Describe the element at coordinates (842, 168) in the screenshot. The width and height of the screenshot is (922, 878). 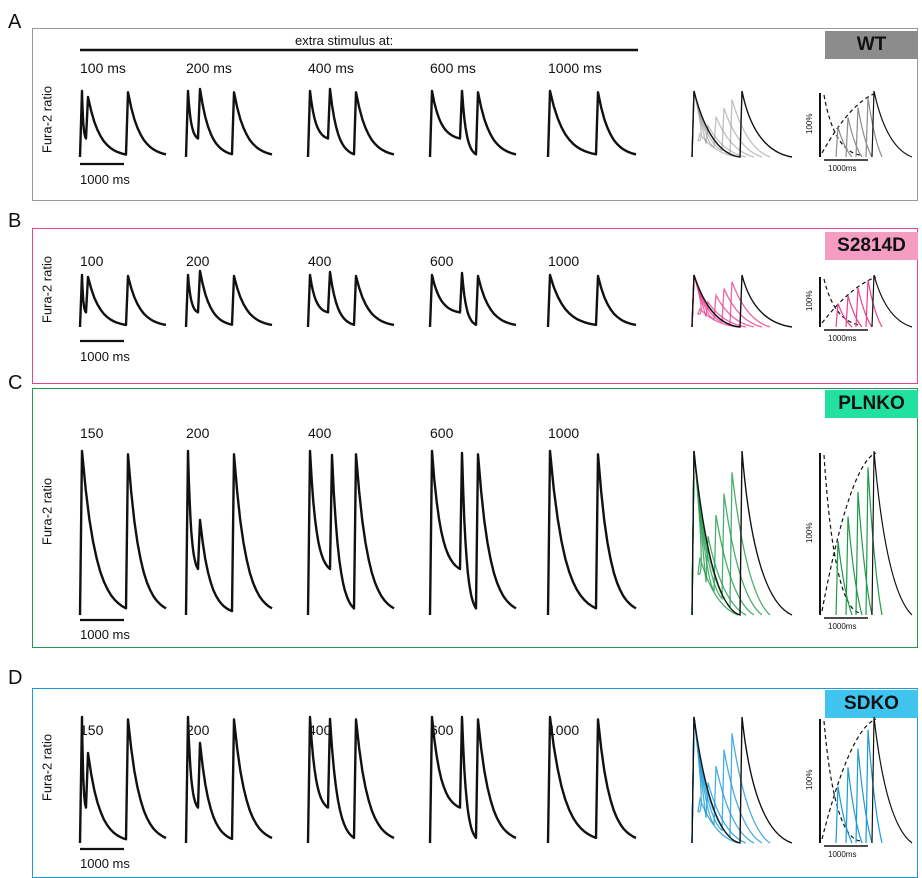
I see `mini-scale-label-a: 1000ms` at that location.